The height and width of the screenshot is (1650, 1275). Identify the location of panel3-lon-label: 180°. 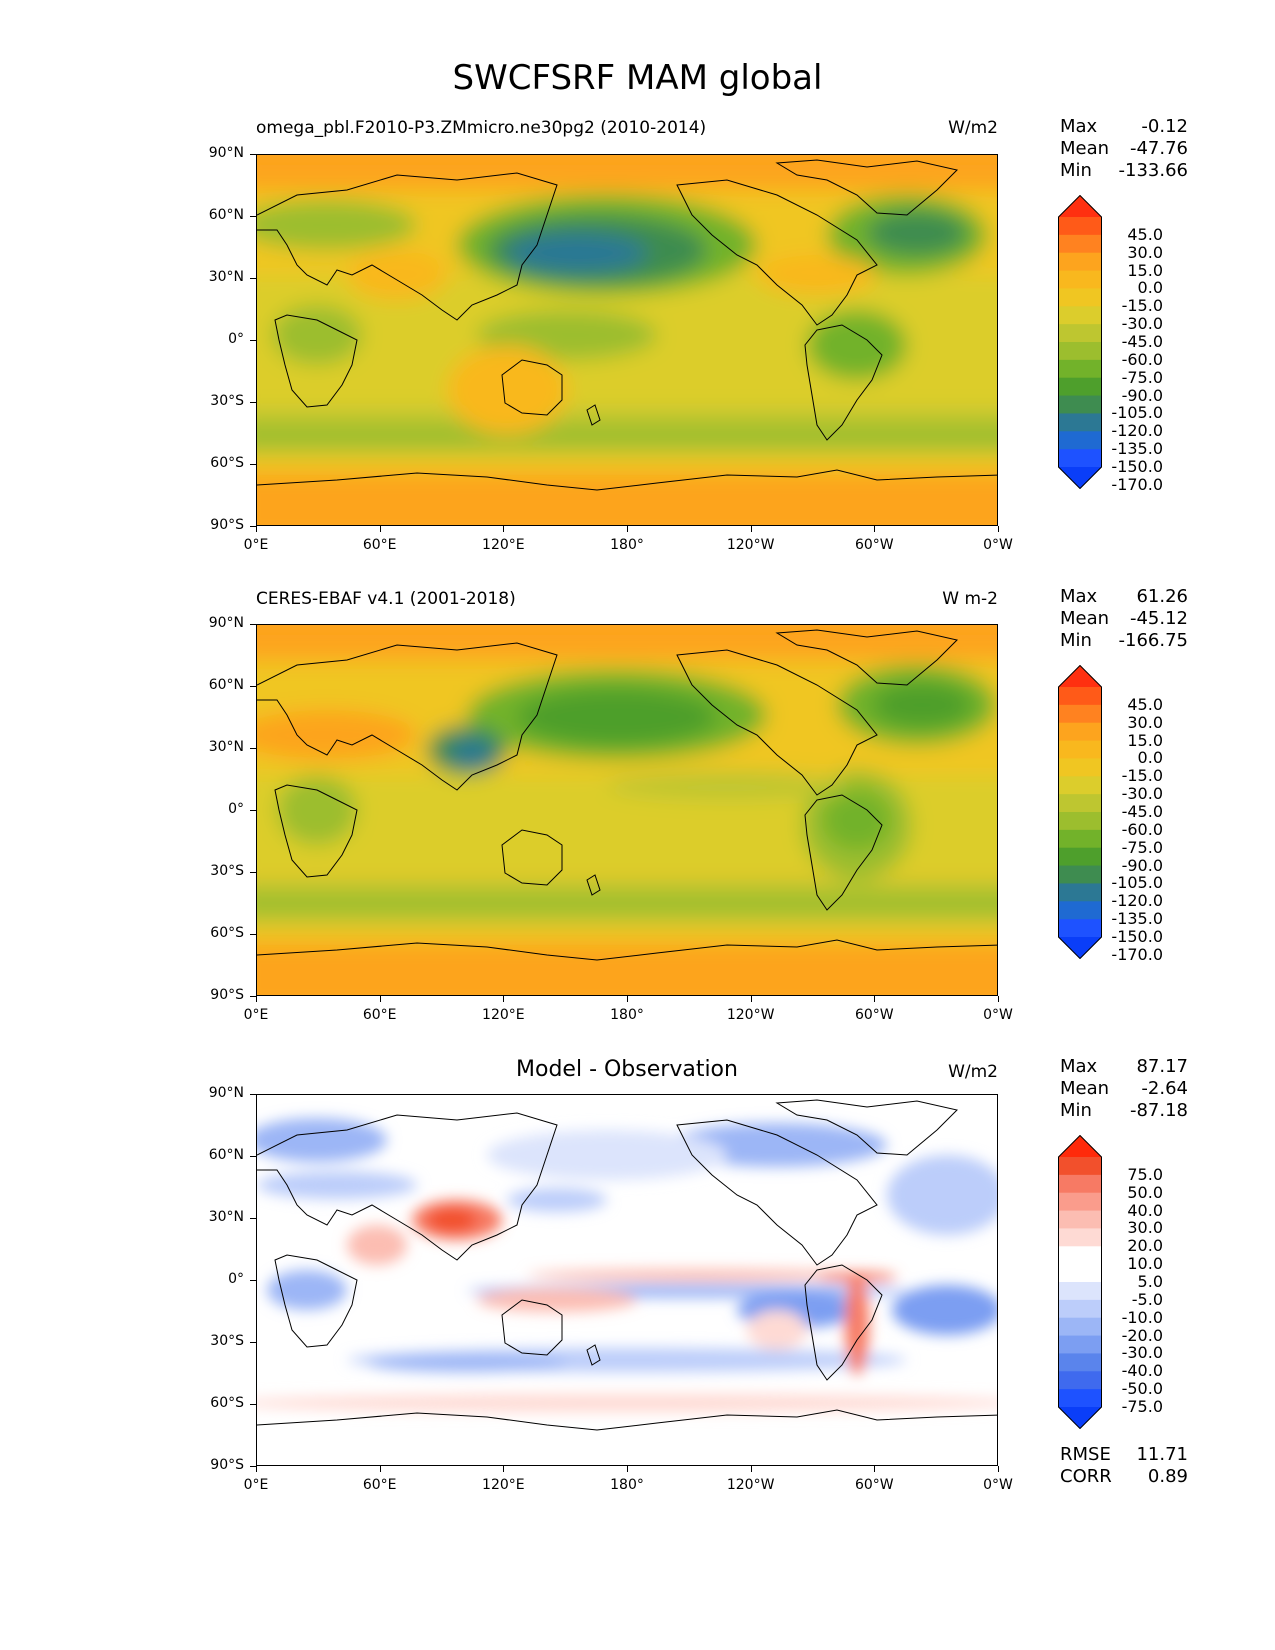
(627, 1485).